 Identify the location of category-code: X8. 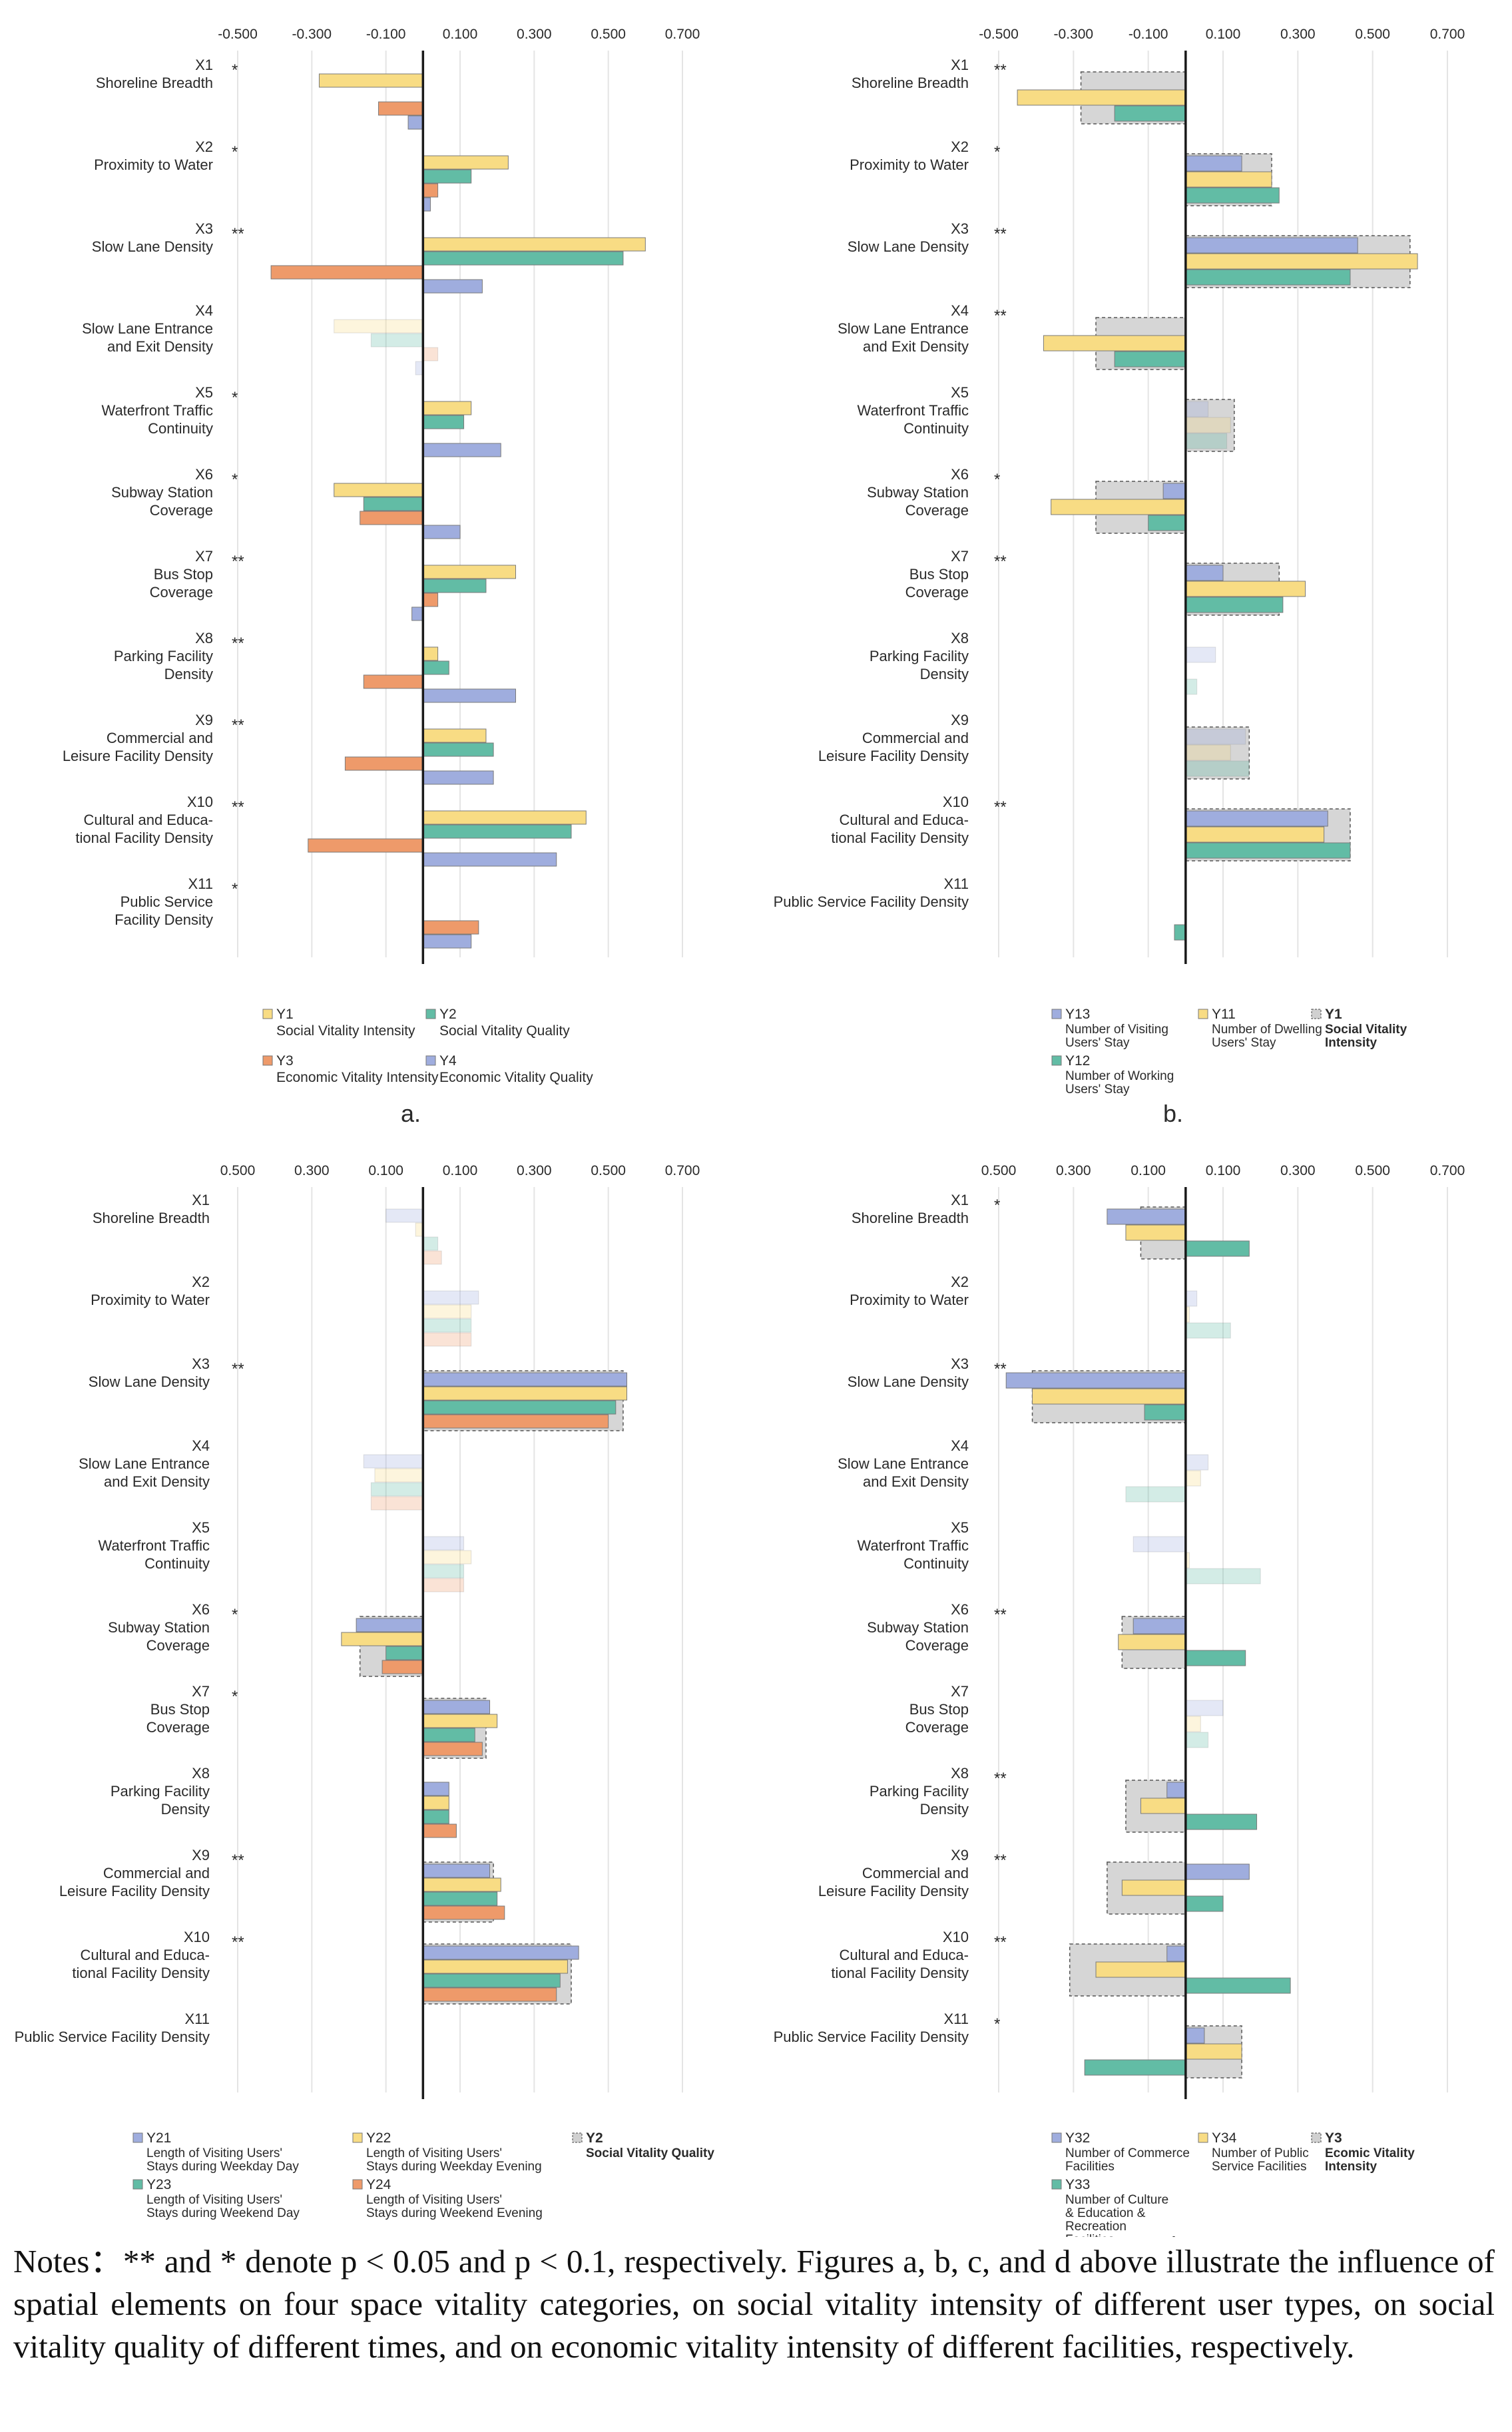
(960, 638).